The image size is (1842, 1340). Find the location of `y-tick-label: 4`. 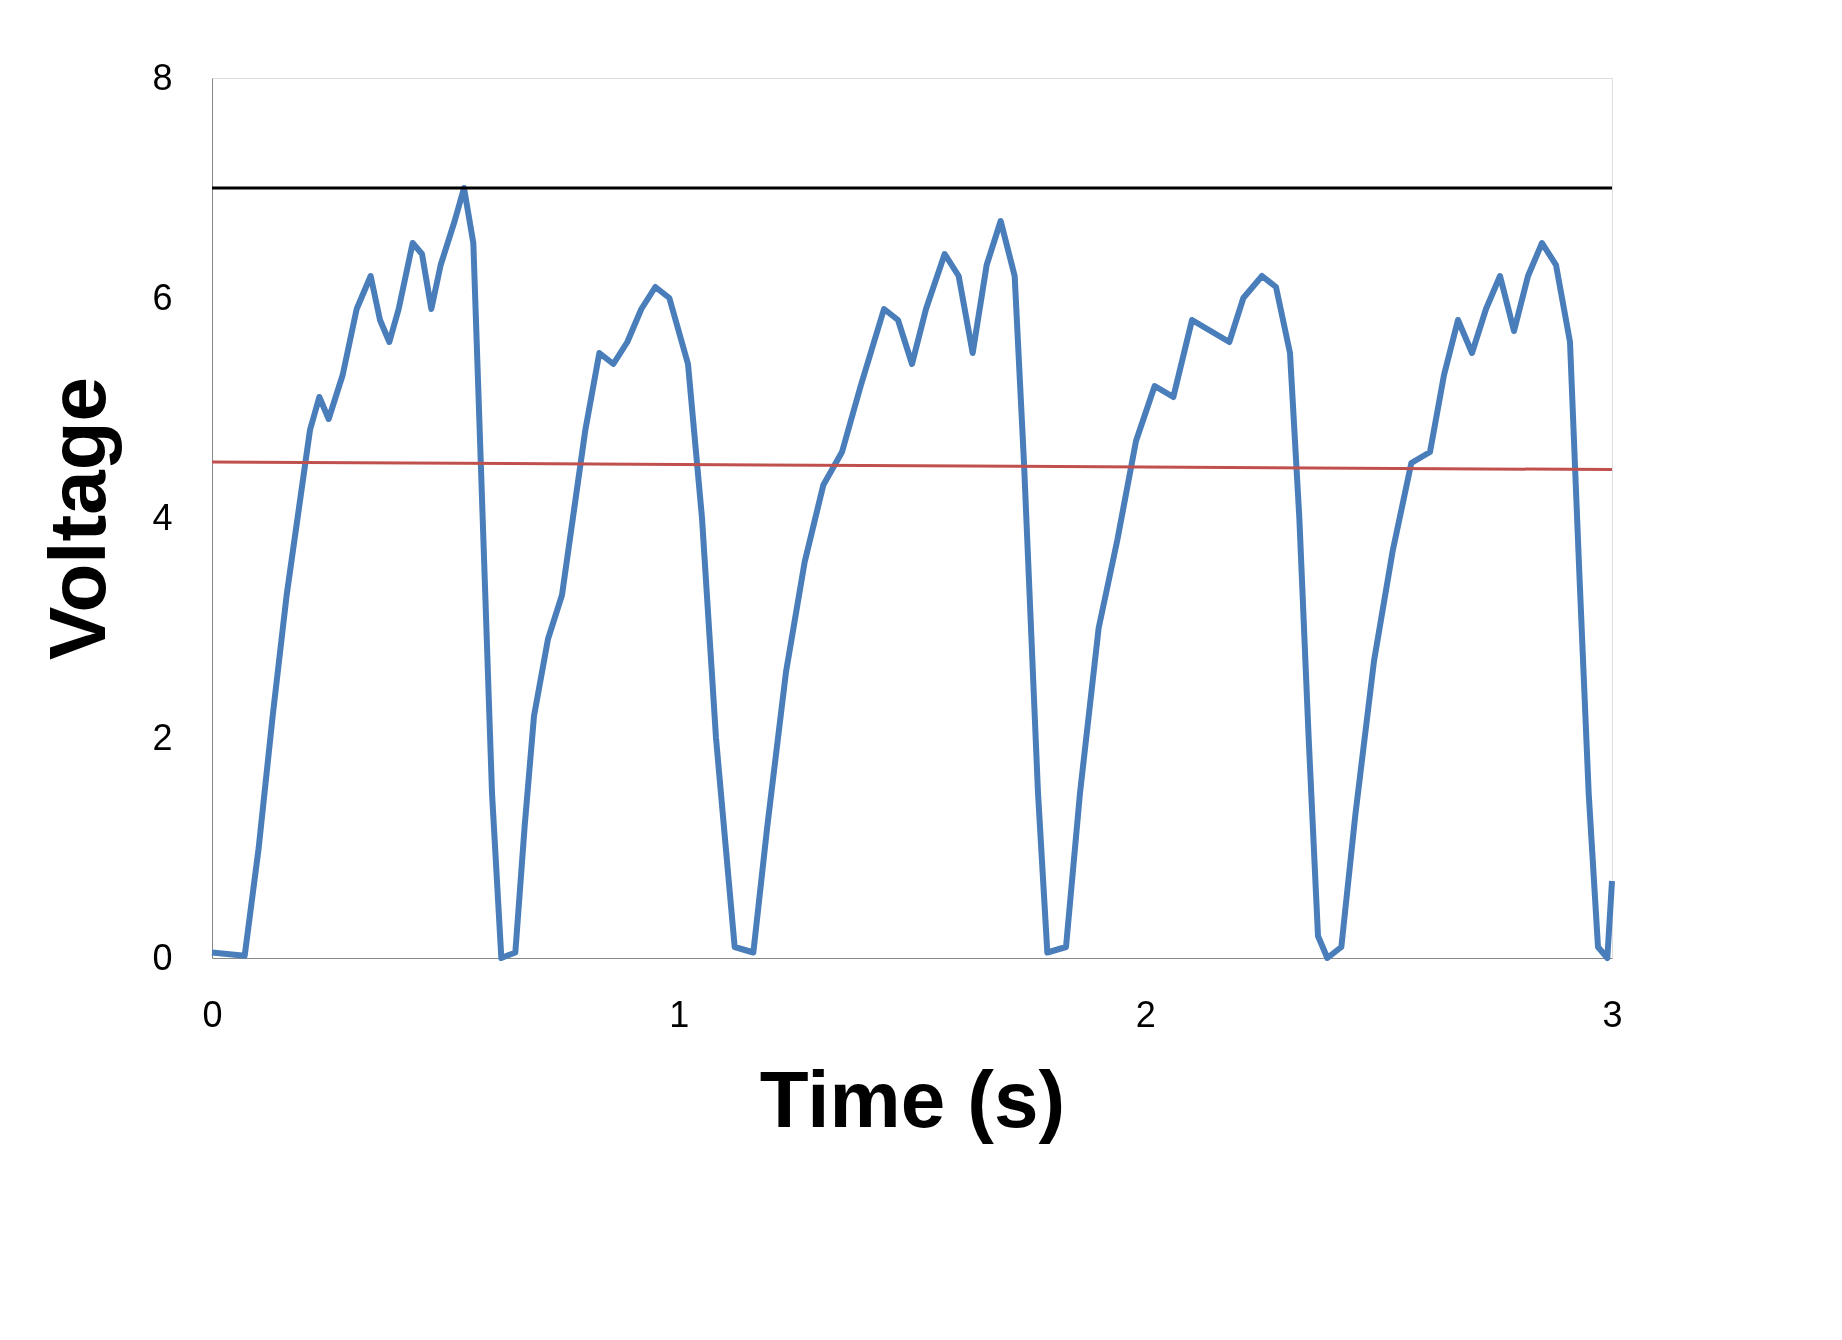

y-tick-label: 4 is located at coordinates (162, 517).